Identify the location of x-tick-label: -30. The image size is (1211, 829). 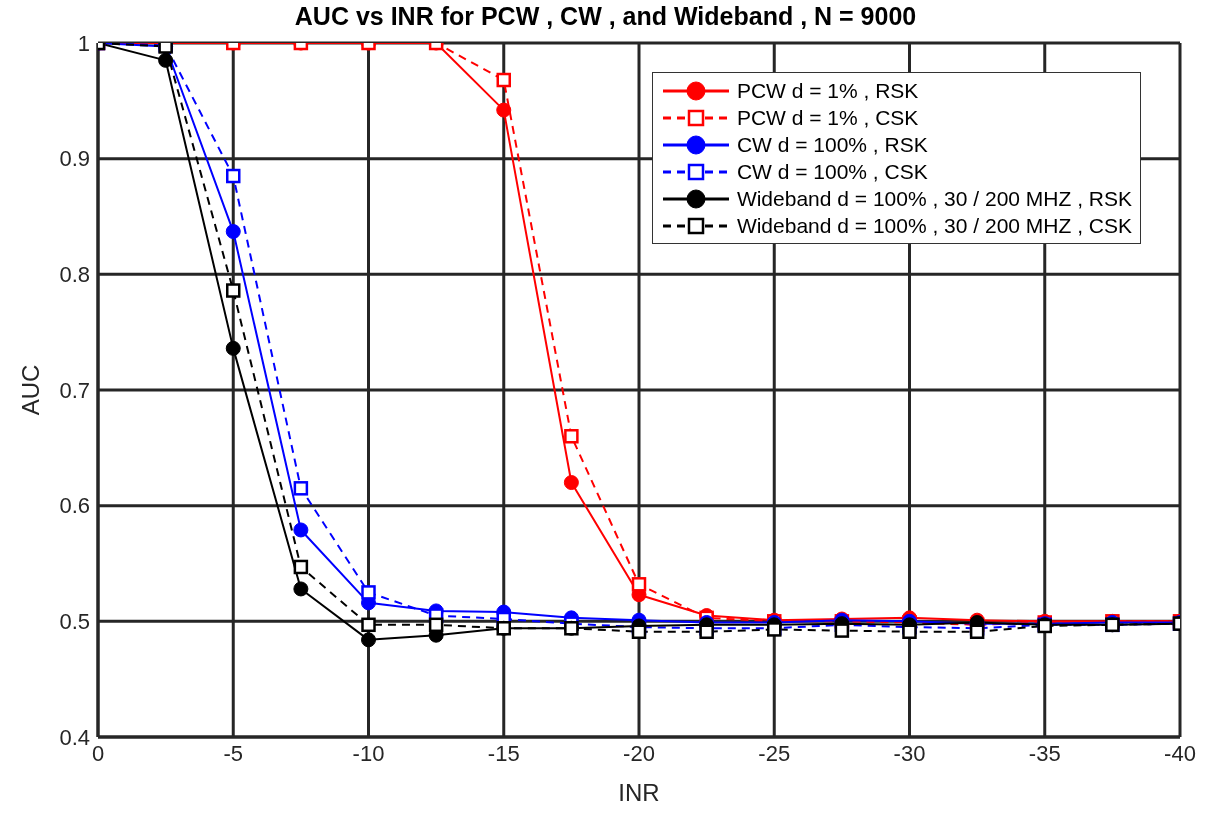
(909, 753).